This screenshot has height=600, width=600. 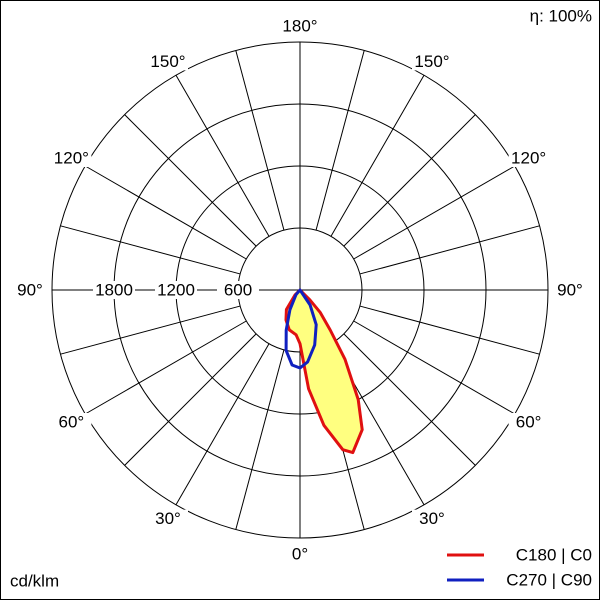 I want to click on legend-label: C180 | C0, so click(x=554, y=554).